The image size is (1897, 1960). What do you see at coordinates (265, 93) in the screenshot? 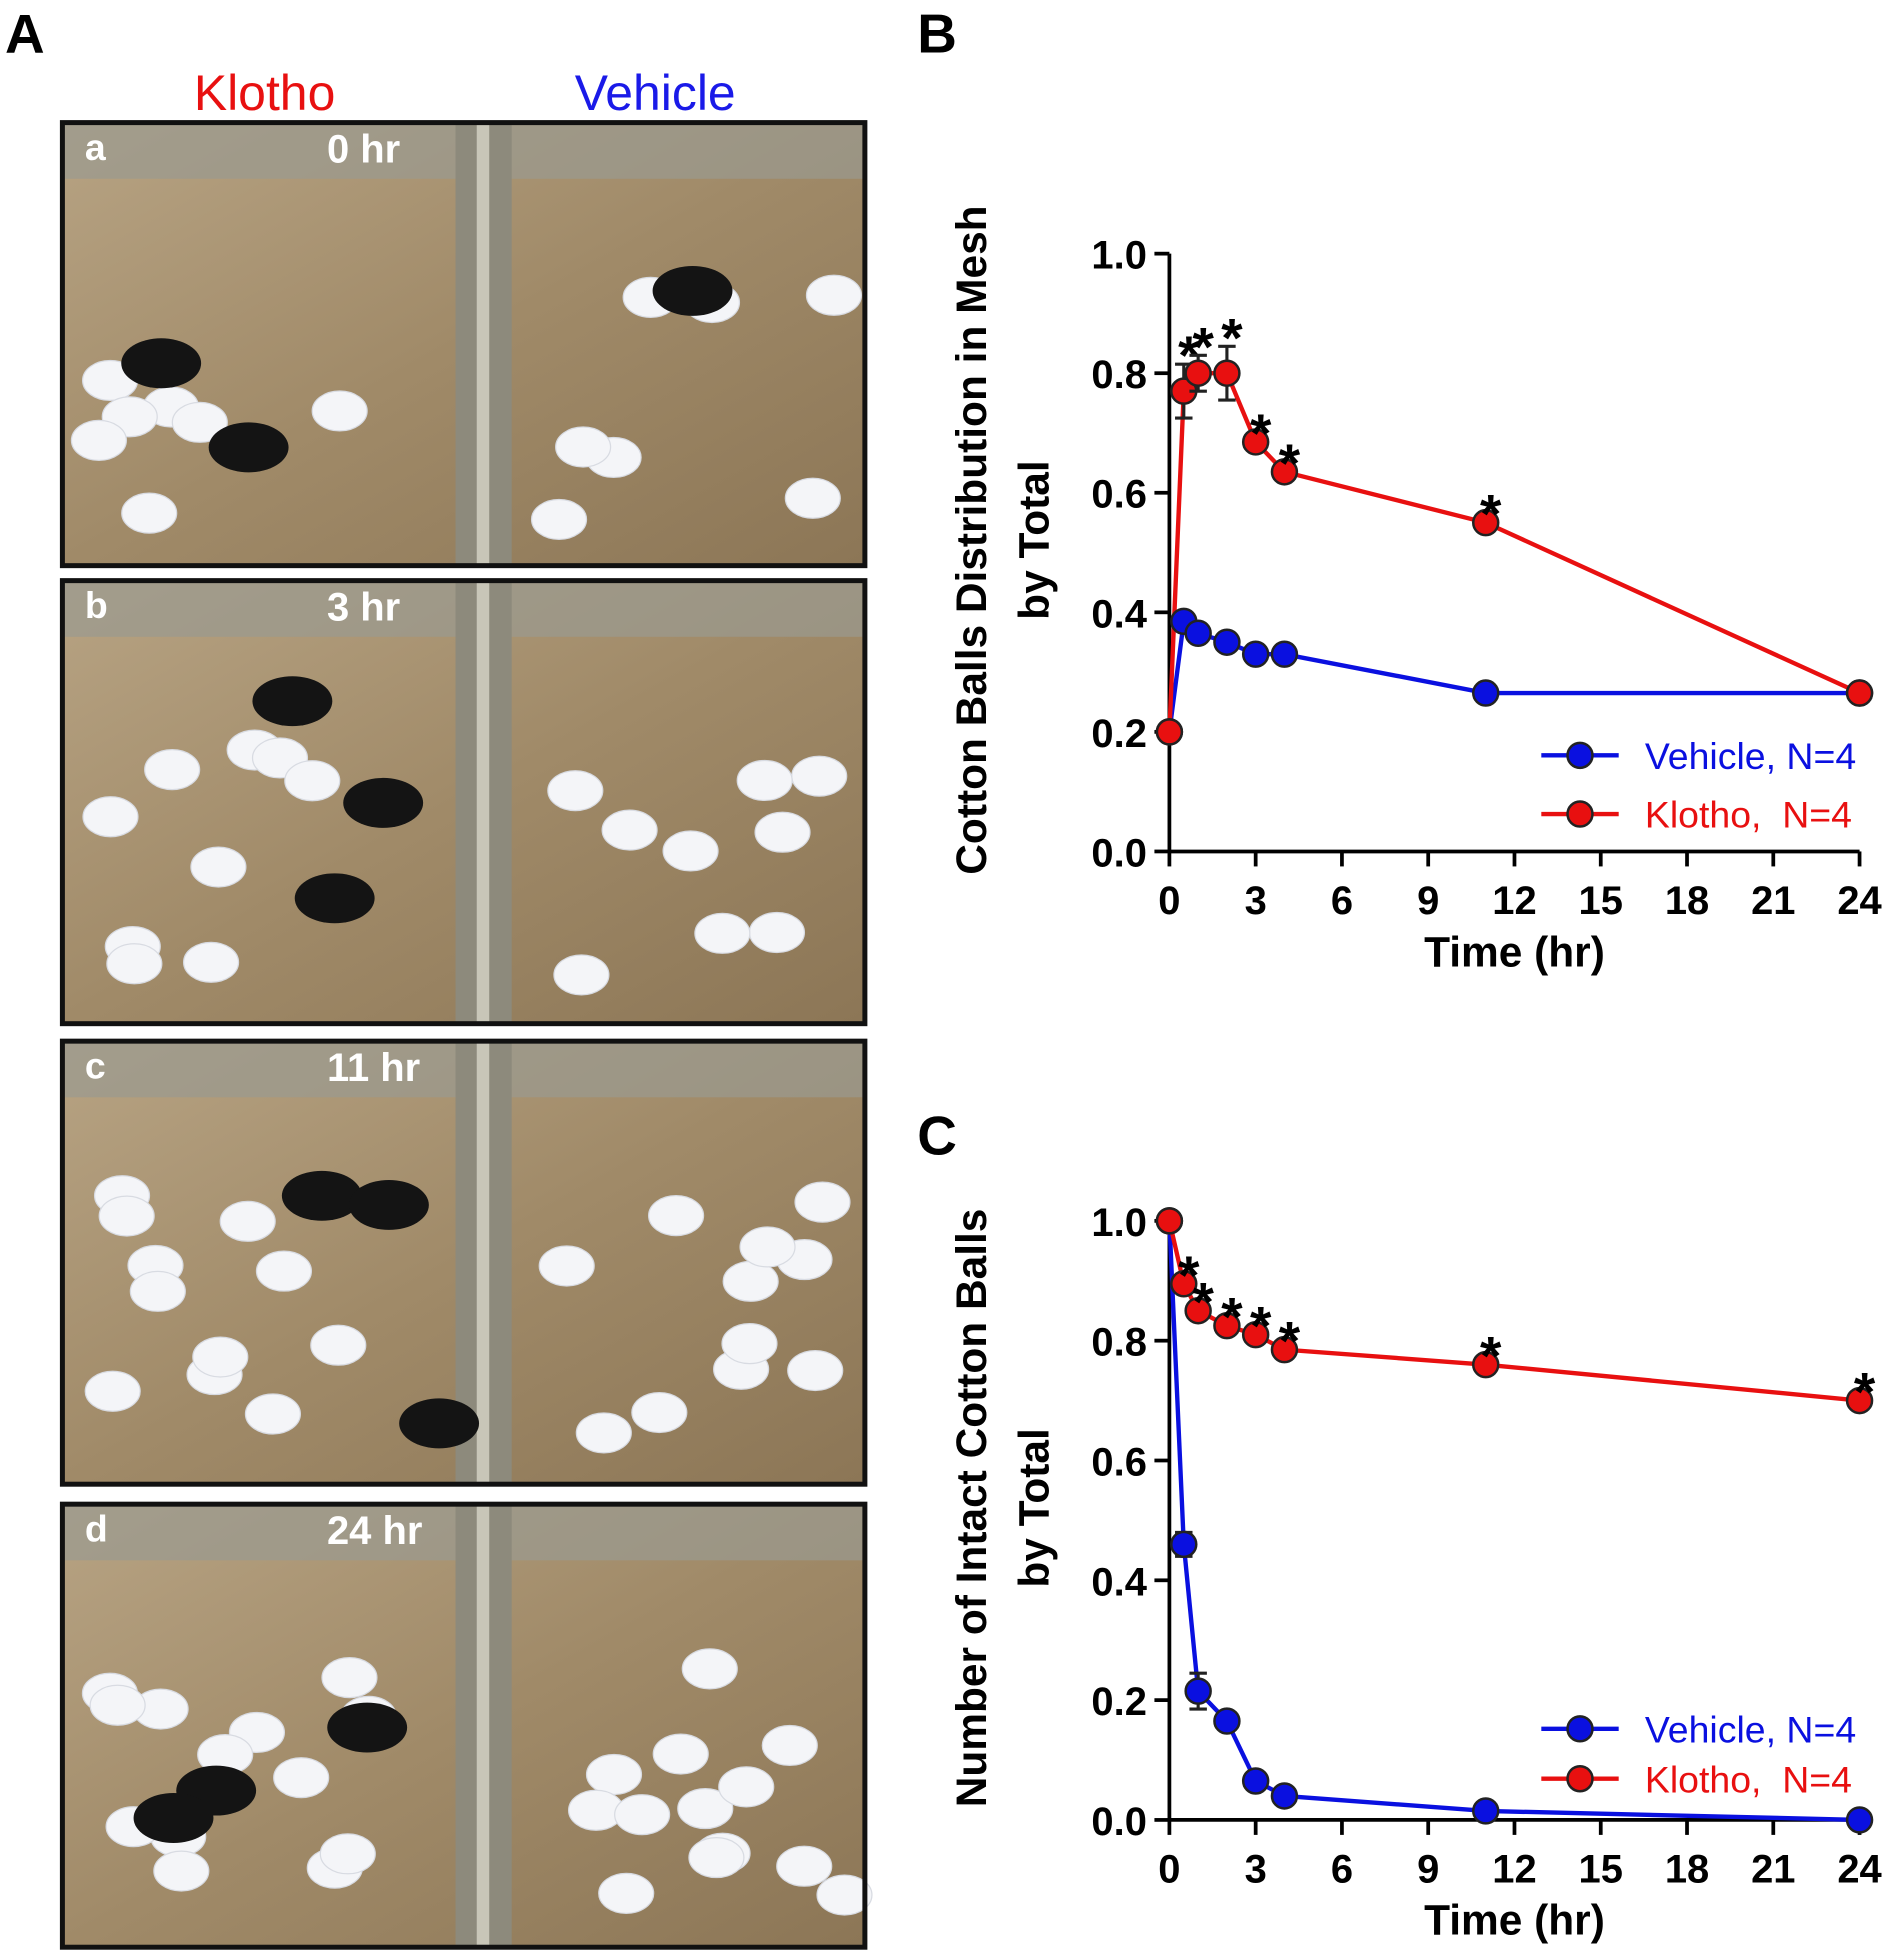
I see `column-label: Klotho` at bounding box center [265, 93].